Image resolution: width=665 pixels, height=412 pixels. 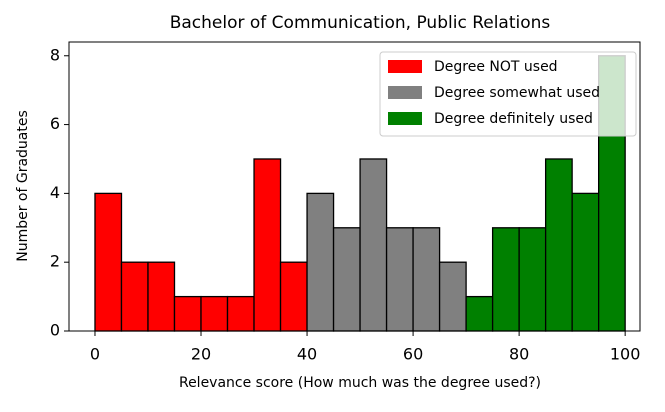 I want to click on y-tick-label: 6, so click(x=55, y=123).